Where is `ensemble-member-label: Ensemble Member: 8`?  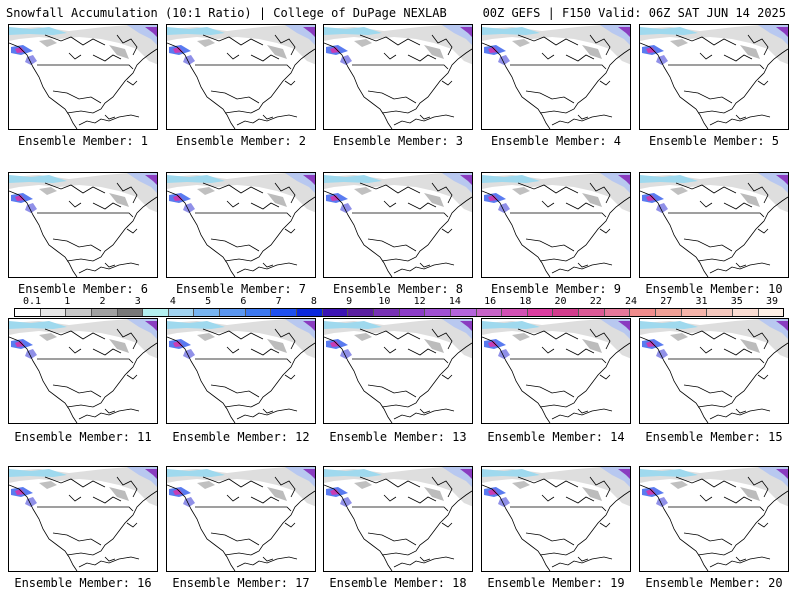 ensemble-member-label: Ensemble Member: 8 is located at coordinates (398, 289).